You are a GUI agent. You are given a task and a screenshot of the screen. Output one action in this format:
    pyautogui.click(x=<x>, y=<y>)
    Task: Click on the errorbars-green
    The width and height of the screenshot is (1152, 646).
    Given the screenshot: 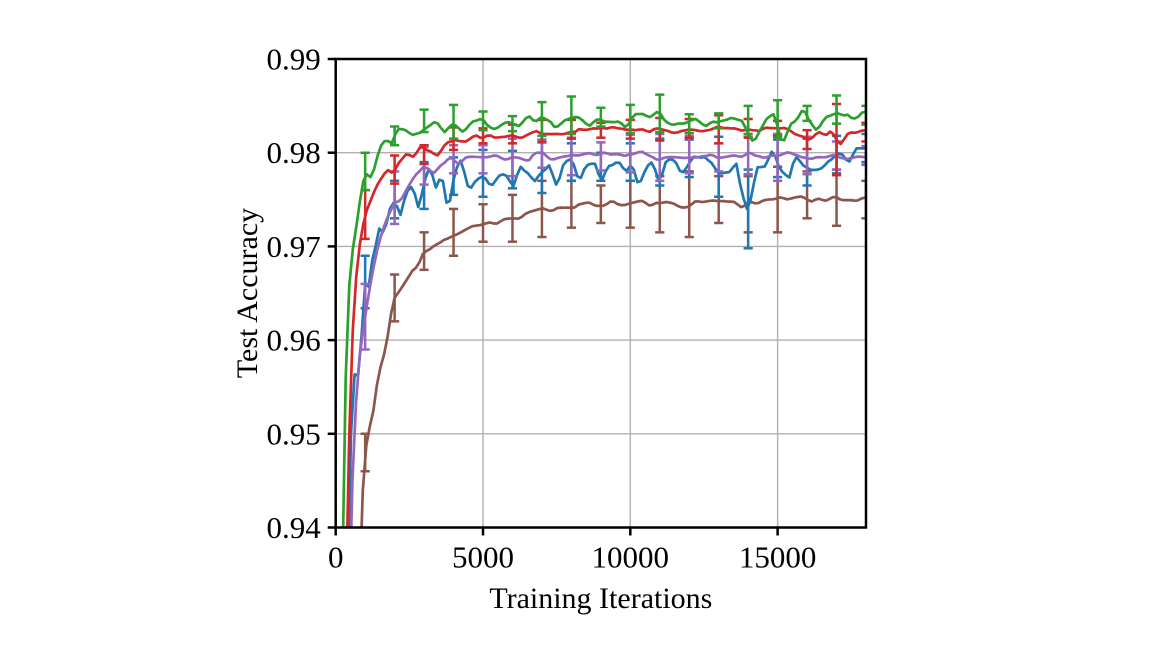 What is the action you would take?
    pyautogui.click(x=613, y=142)
    